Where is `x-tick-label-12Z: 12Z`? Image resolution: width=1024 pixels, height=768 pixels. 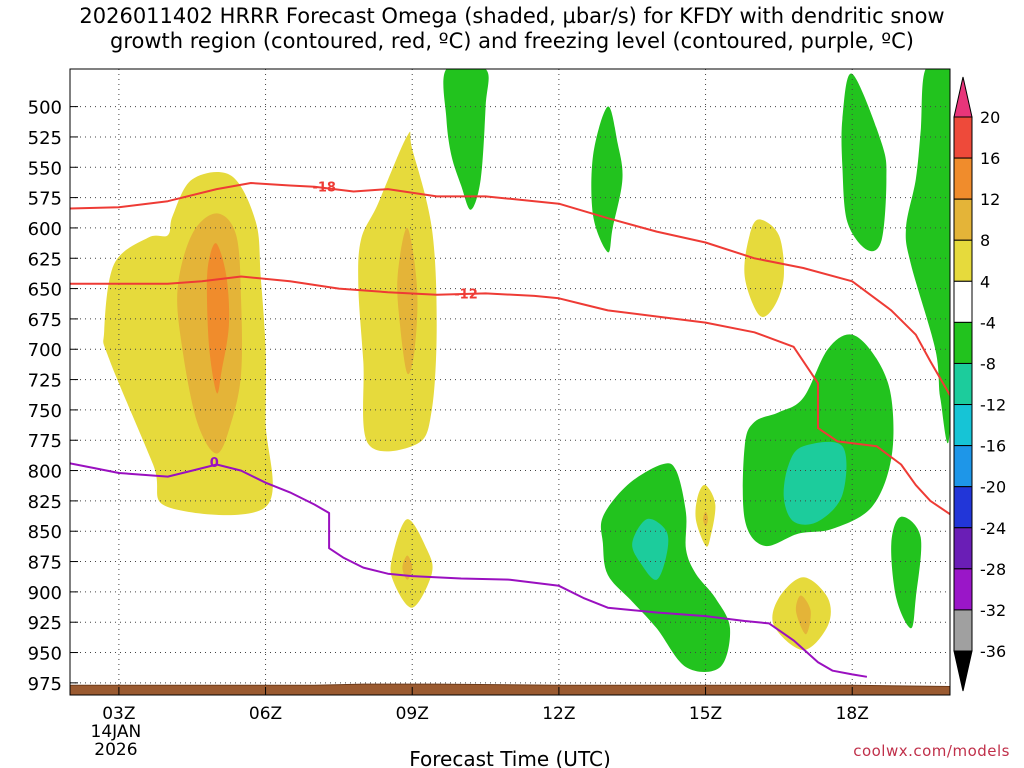 x-tick-label-12Z: 12Z is located at coordinates (558, 714).